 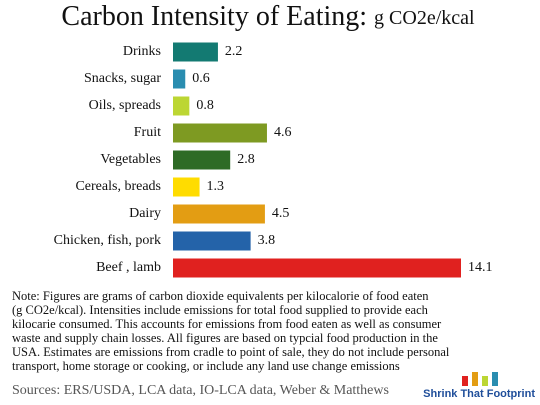 What do you see at coordinates (480, 267) in the screenshot?
I see `value-label: 14.1` at bounding box center [480, 267].